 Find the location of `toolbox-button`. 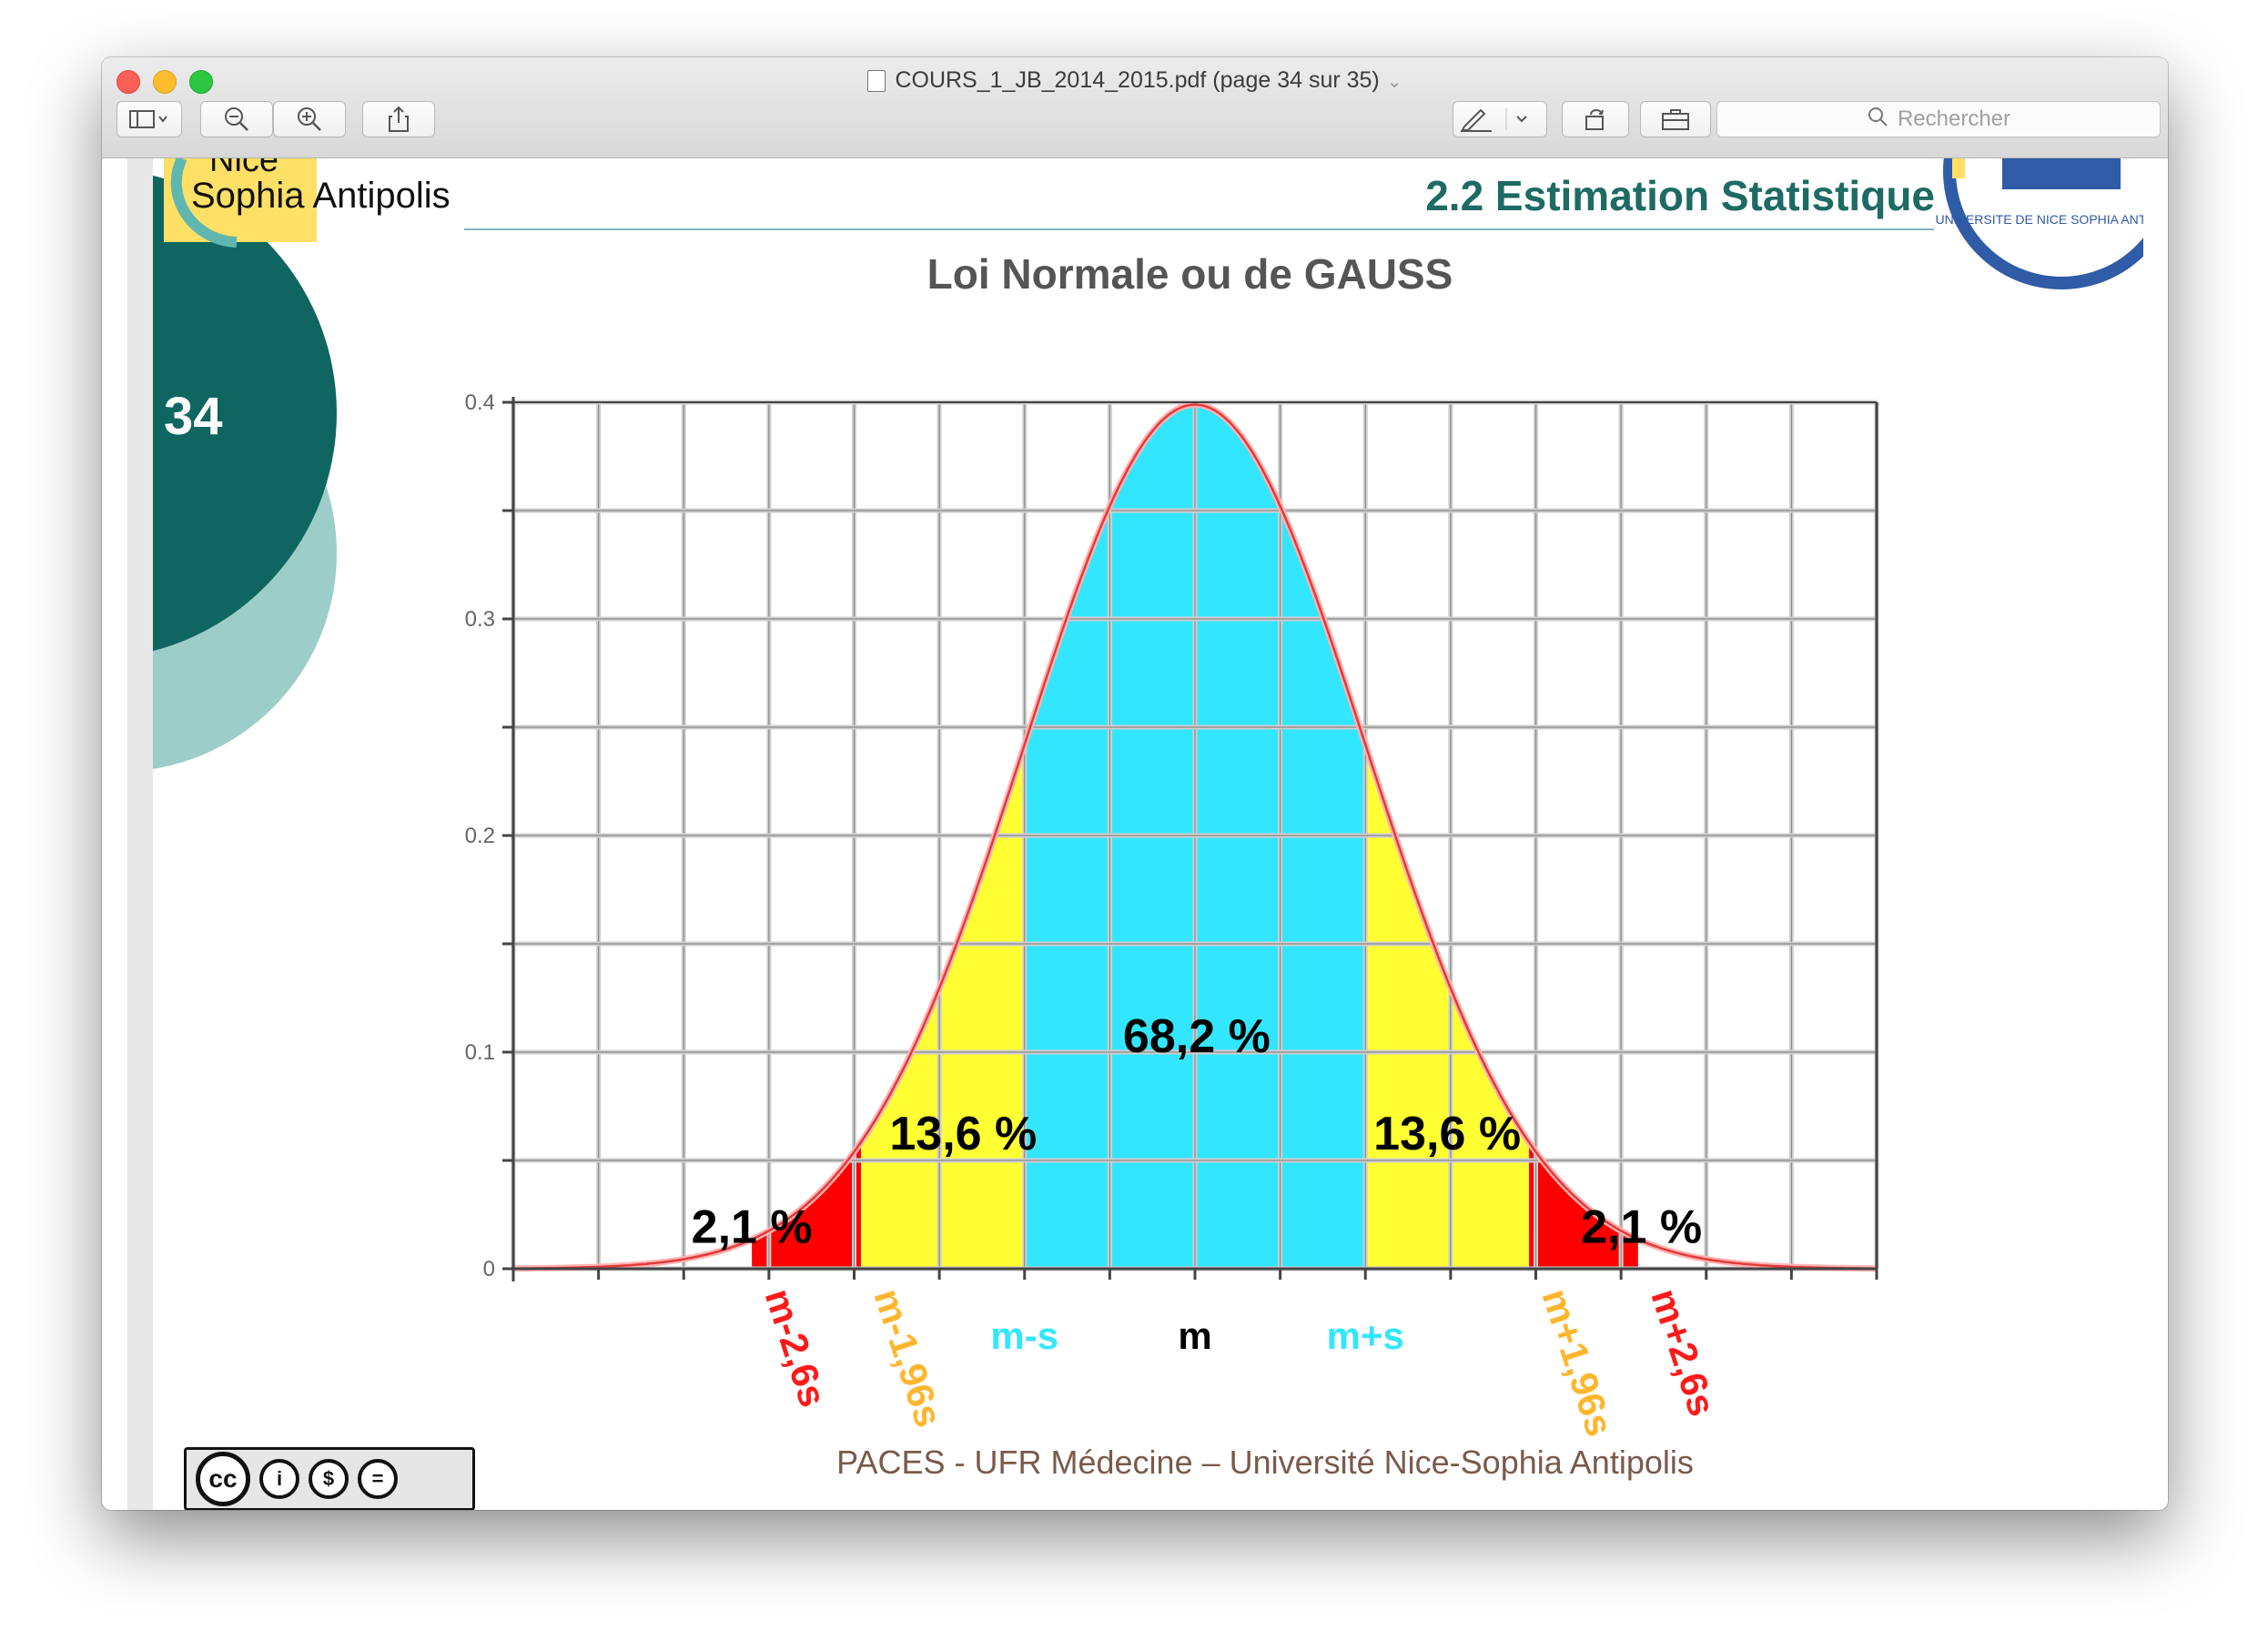

toolbox-button is located at coordinates (1675, 119).